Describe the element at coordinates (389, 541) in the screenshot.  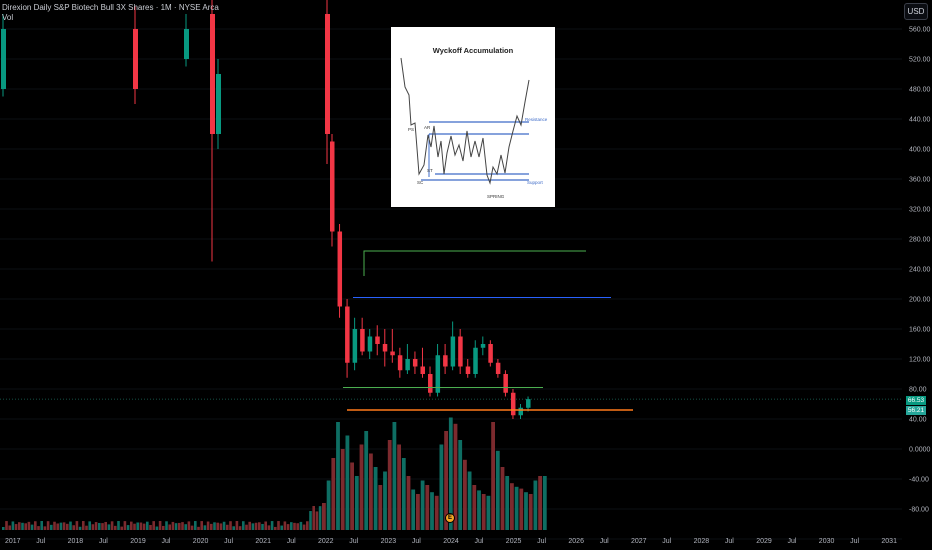
I see `time-tick-label: 2023` at that location.